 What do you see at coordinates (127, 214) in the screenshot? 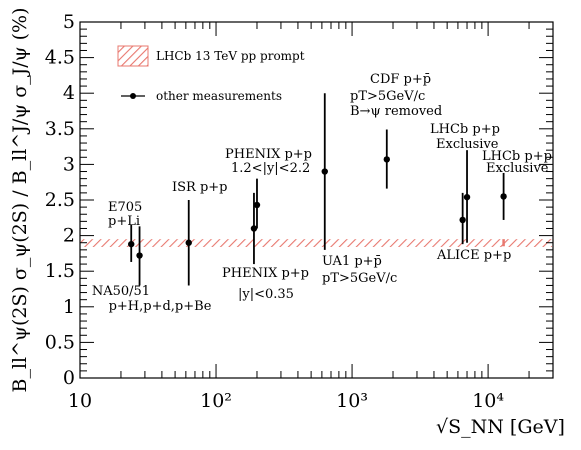
I see `annotation-e705: E705 p+Li` at bounding box center [127, 214].